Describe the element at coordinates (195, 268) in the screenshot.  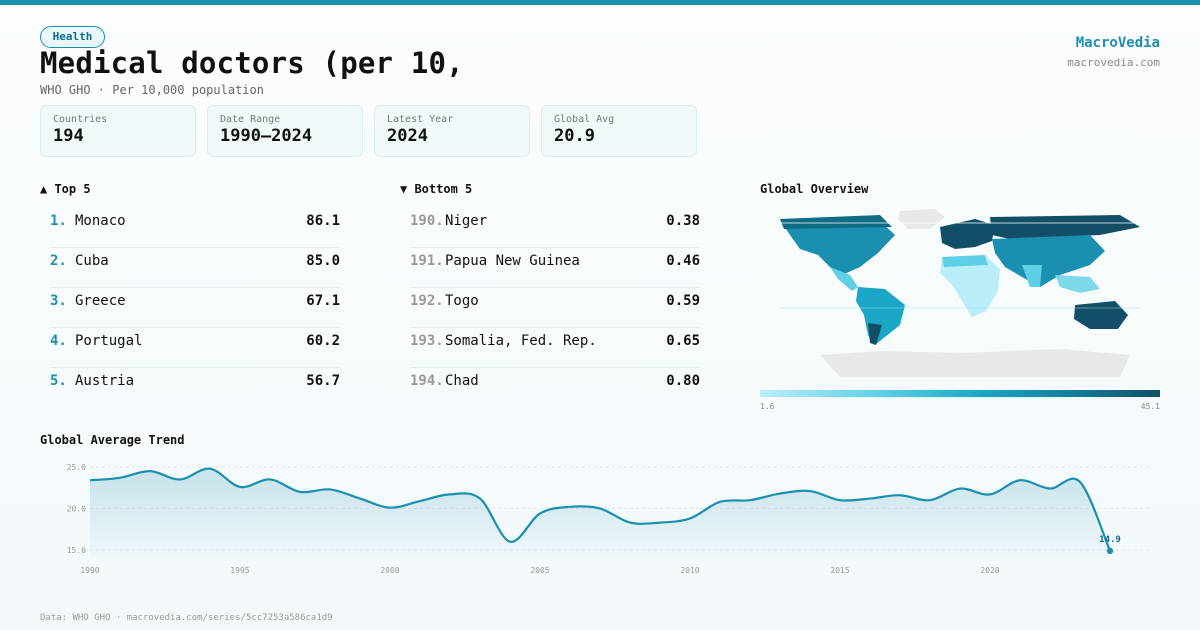
I see `list-item: 2. Cuba 85.0` at that location.